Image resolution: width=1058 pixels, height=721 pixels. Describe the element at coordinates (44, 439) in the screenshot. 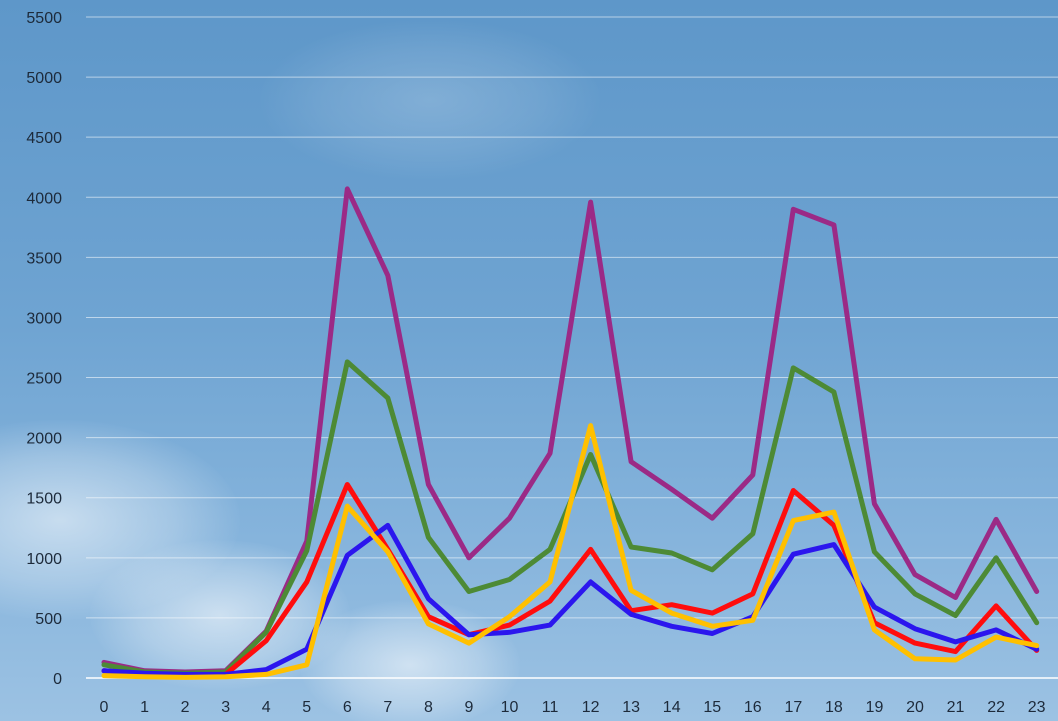

I see `y-tick-label: 2000` at that location.